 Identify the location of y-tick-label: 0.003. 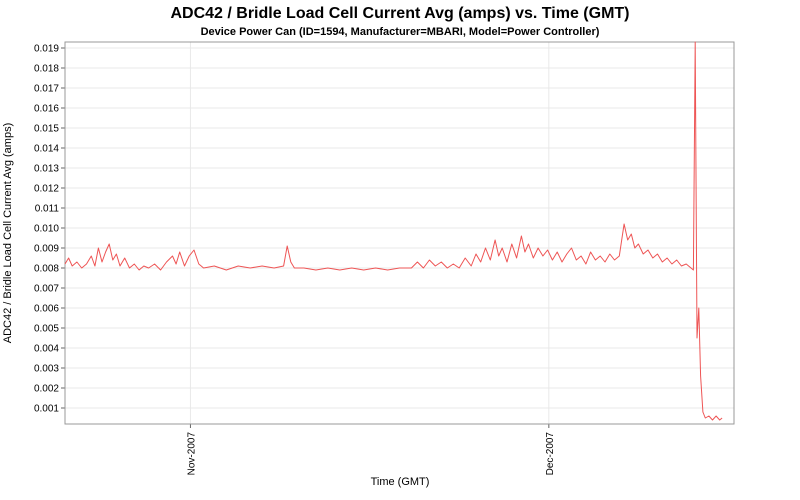
(46, 369).